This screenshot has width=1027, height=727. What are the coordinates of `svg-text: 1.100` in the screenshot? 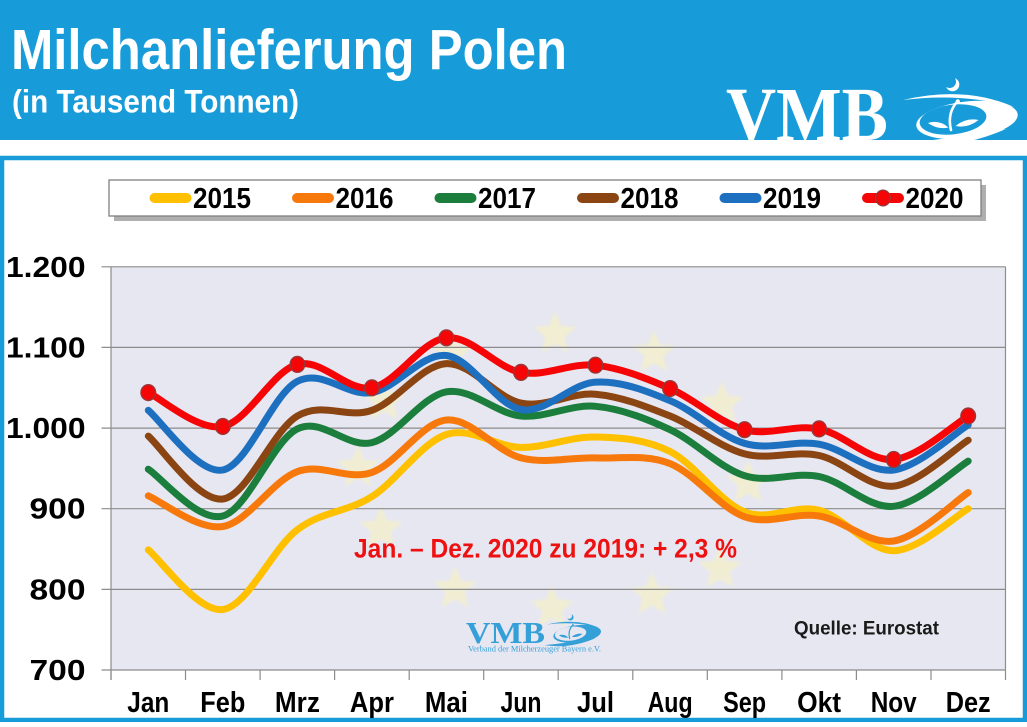 It's located at (46, 348).